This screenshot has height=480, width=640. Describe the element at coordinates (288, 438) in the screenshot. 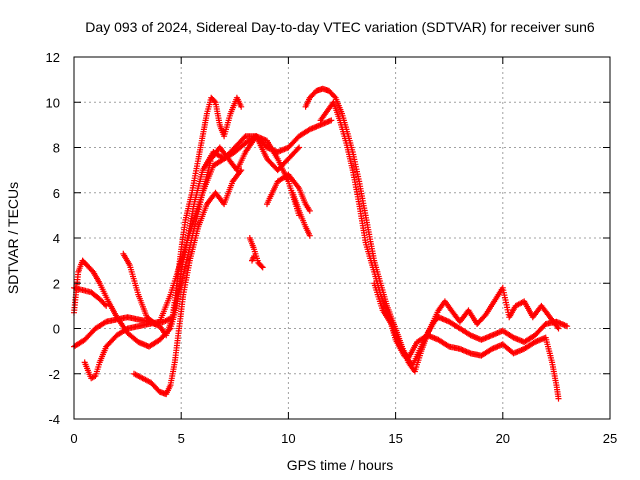

I see `x-tick-label: 10` at that location.